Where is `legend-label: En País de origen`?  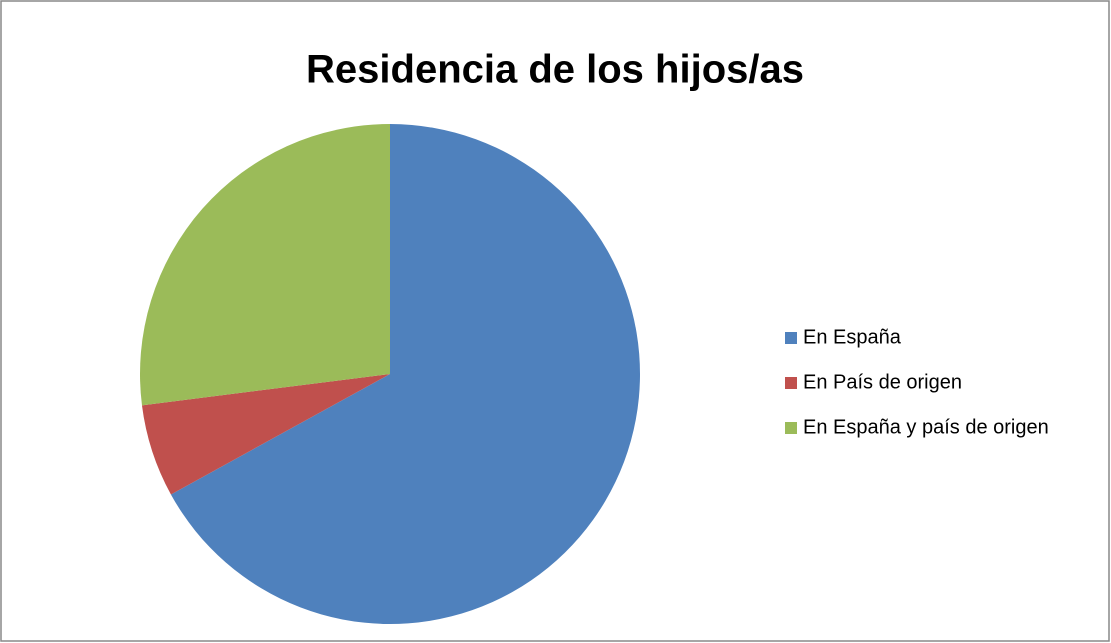
legend-label: En País de origen is located at coordinates (882, 382).